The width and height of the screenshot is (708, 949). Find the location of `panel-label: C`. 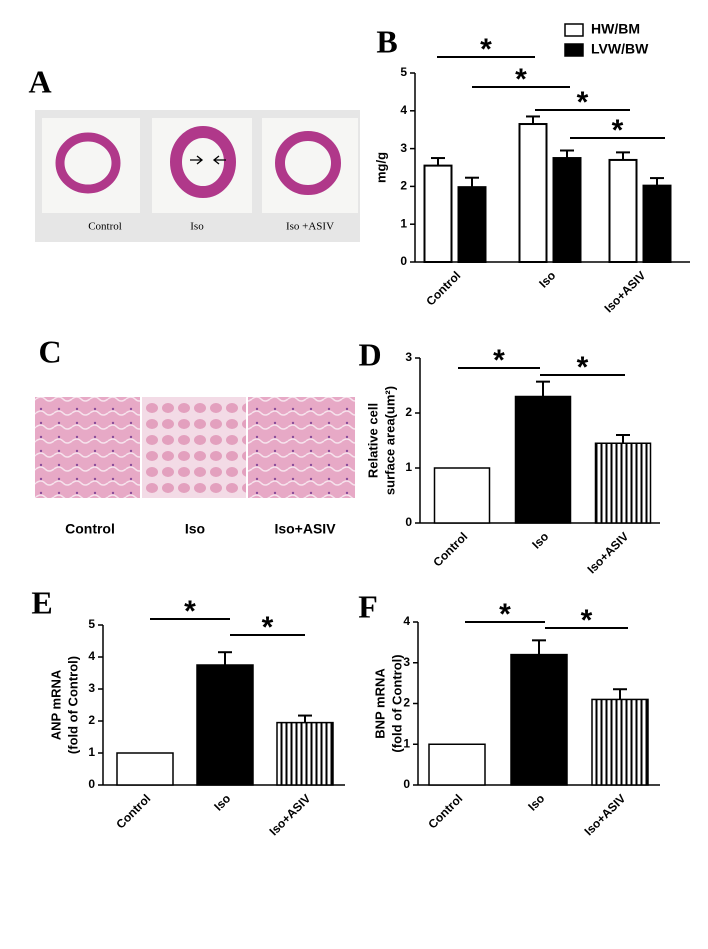

panel-label: C is located at coordinates (49, 351).